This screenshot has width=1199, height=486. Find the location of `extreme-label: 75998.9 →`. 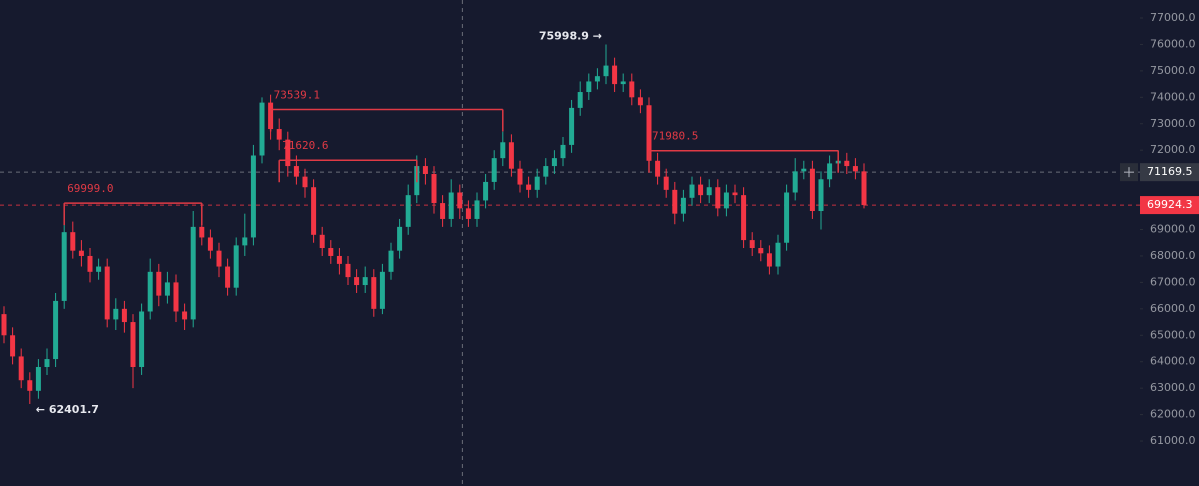

extreme-label: 75998.9 → is located at coordinates (570, 35).